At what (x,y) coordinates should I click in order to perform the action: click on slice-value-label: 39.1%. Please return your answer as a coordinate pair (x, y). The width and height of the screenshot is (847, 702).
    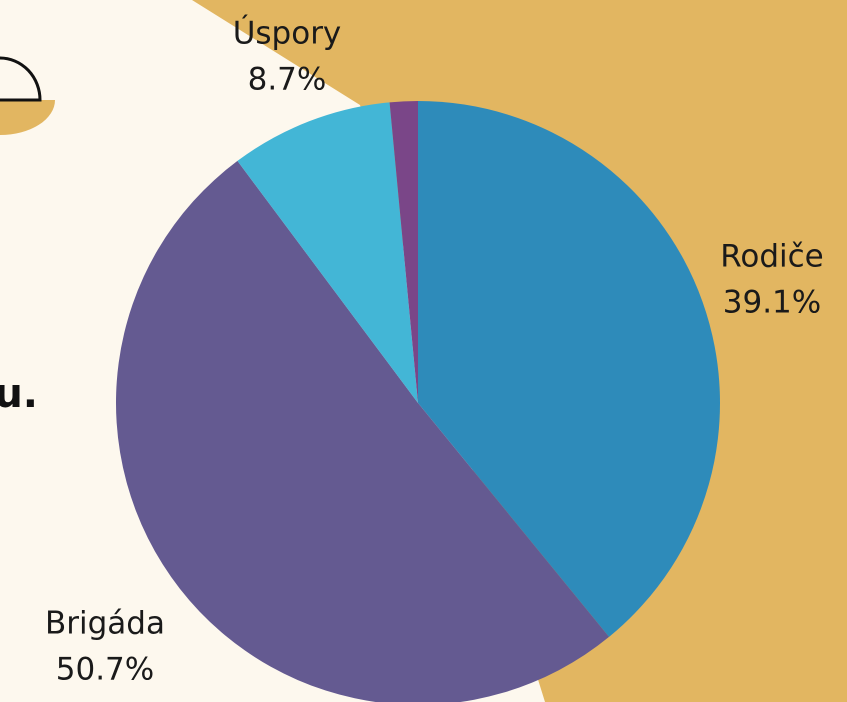
    Looking at the image, I should click on (772, 303).